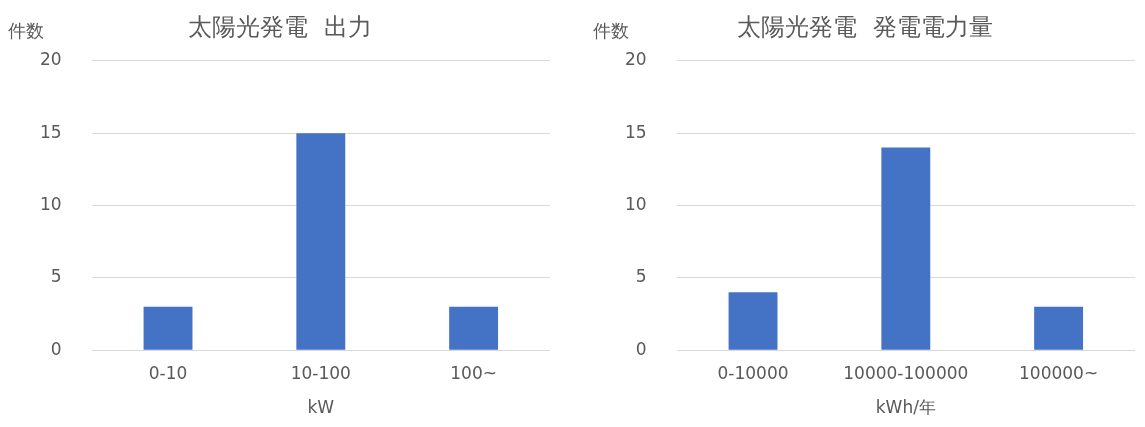  What do you see at coordinates (905, 407) in the screenshot?
I see `x-axis-title: kWh/年` at bounding box center [905, 407].